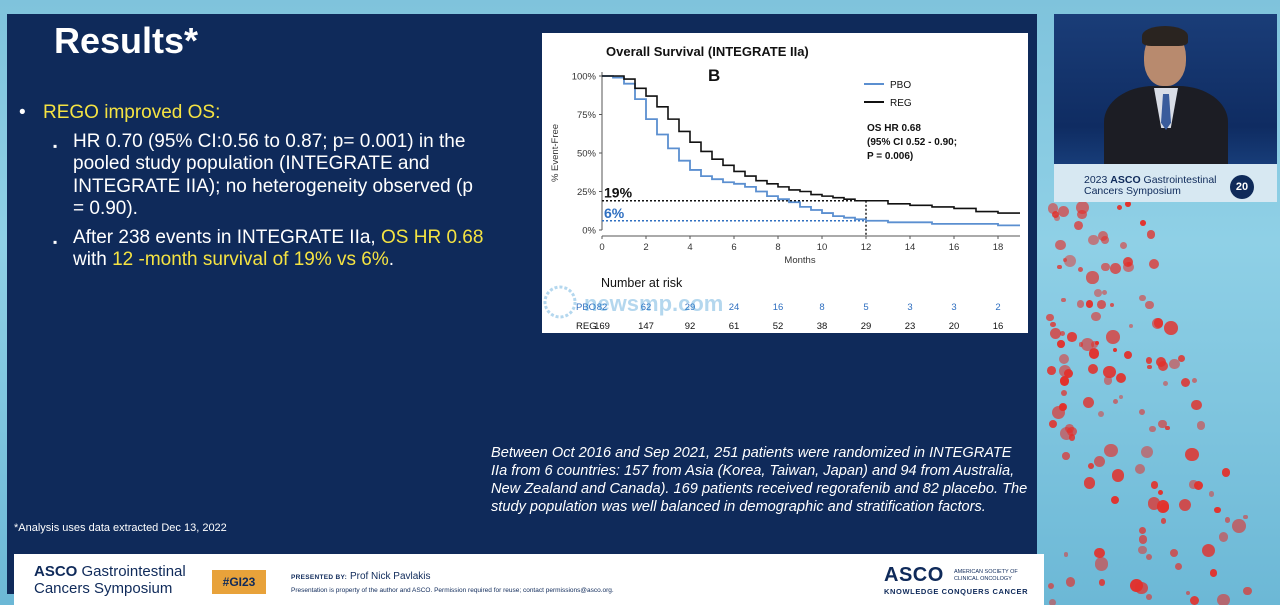 The image size is (1280, 605). Describe the element at coordinates (734, 307) in the screenshot. I see `risk-value: 24` at that location.